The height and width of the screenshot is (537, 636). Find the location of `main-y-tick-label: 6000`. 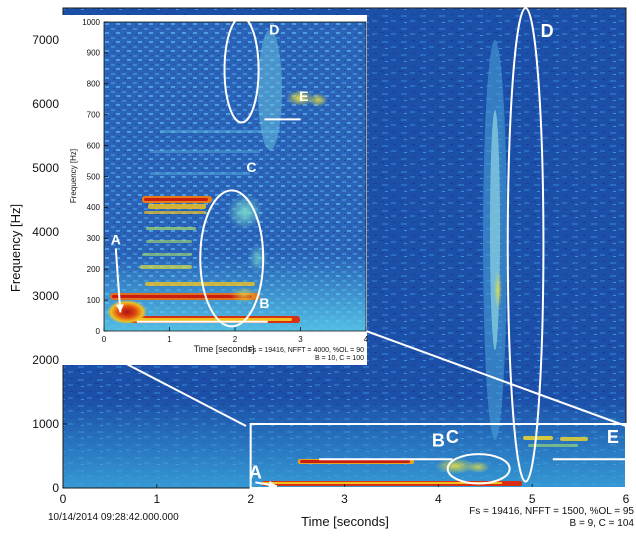

main-y-tick-label: 6000 is located at coordinates (45, 104).